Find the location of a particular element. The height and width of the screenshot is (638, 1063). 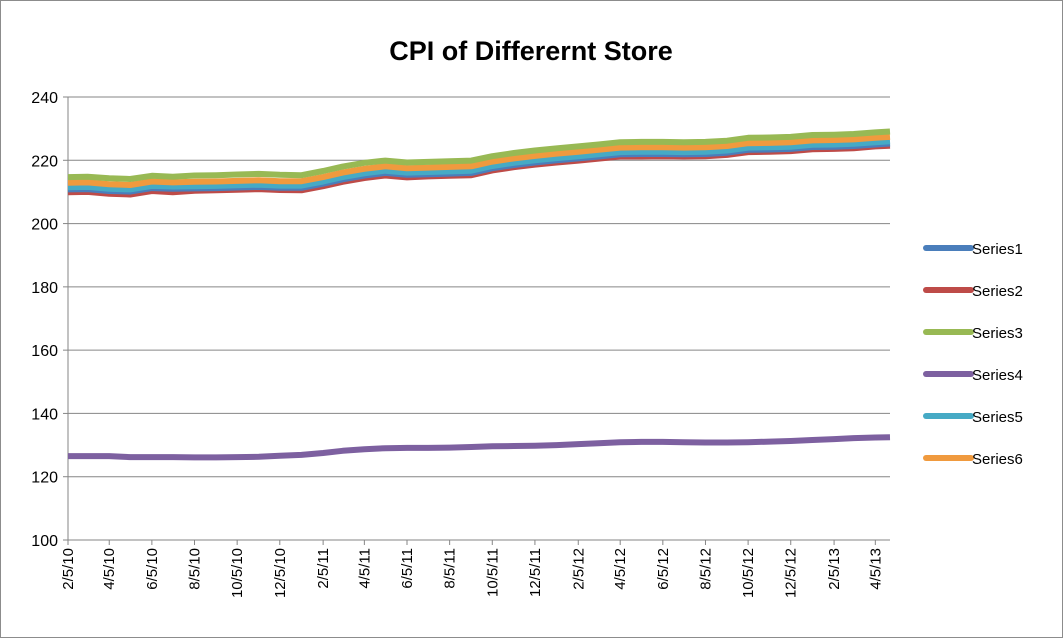

x-tick-label: 12/5/11 is located at coordinates (535, 572).